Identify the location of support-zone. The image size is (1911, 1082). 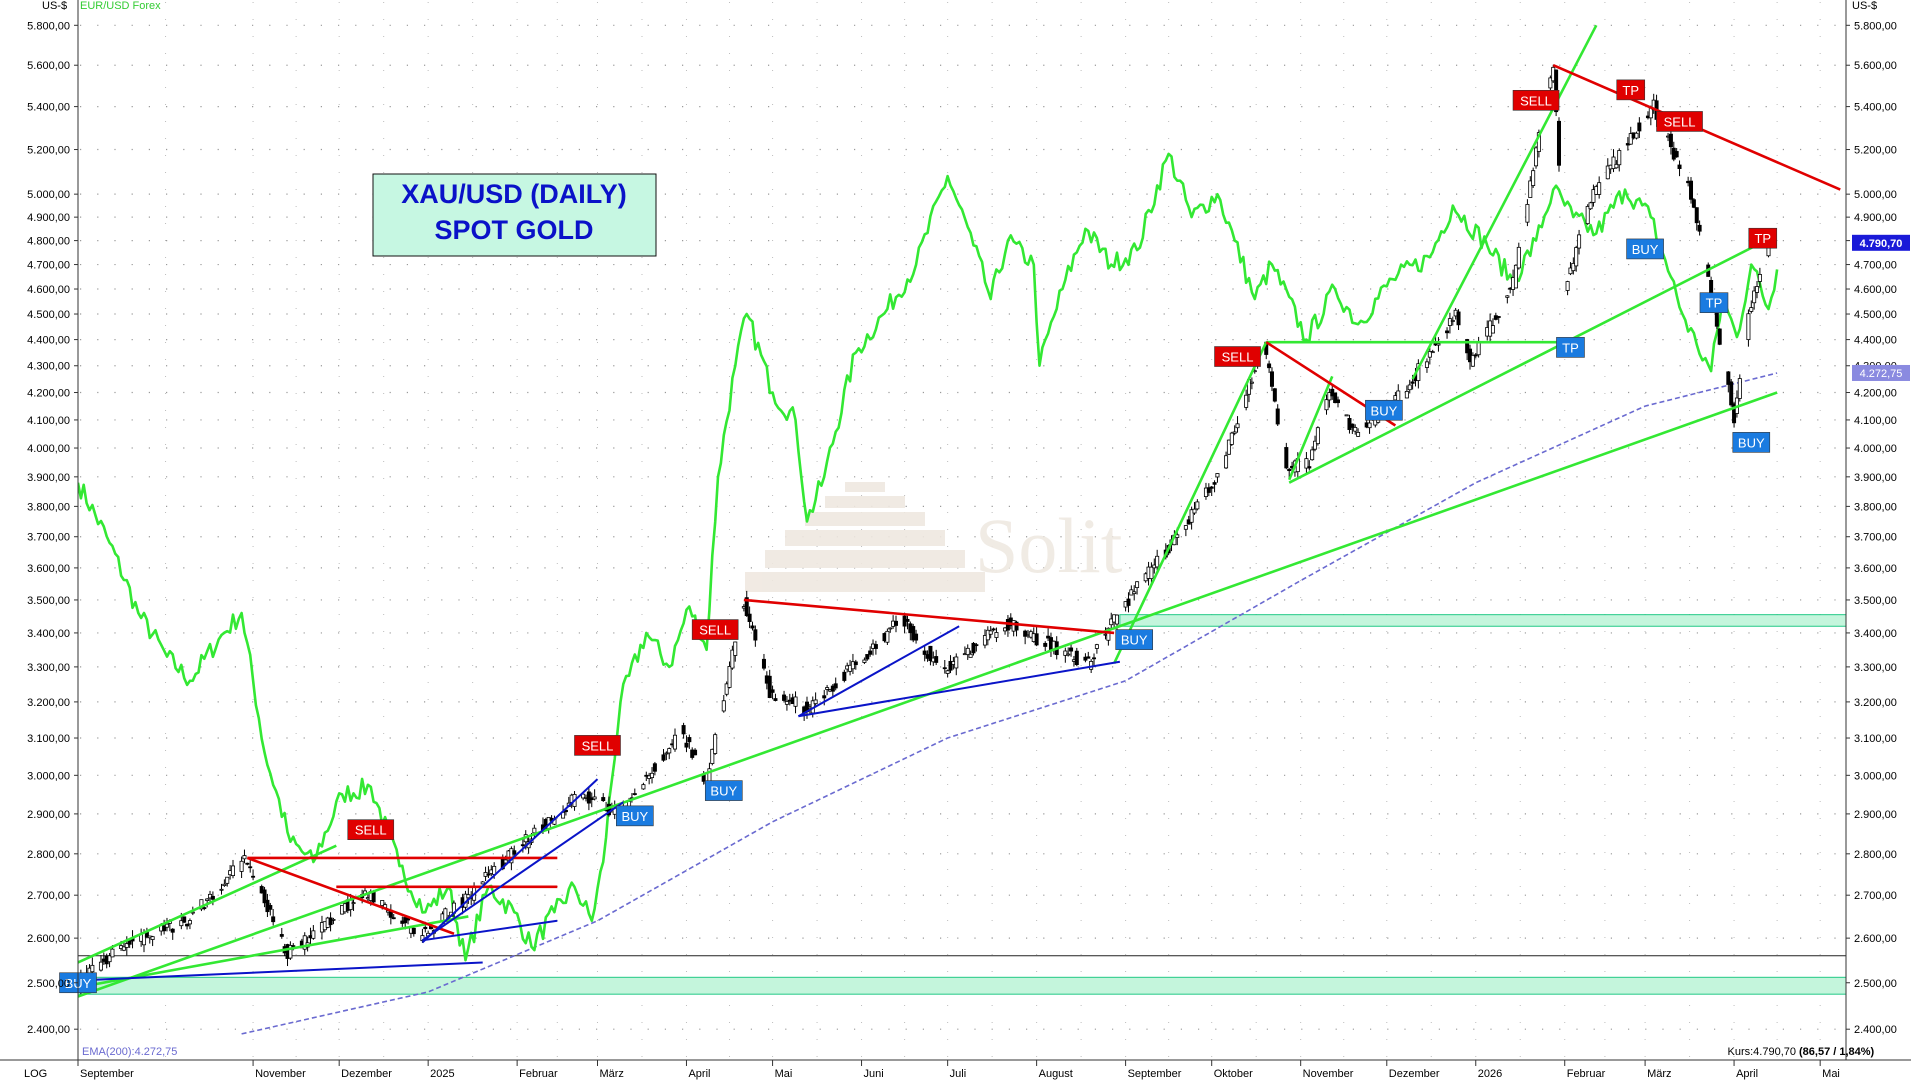
(1483, 620).